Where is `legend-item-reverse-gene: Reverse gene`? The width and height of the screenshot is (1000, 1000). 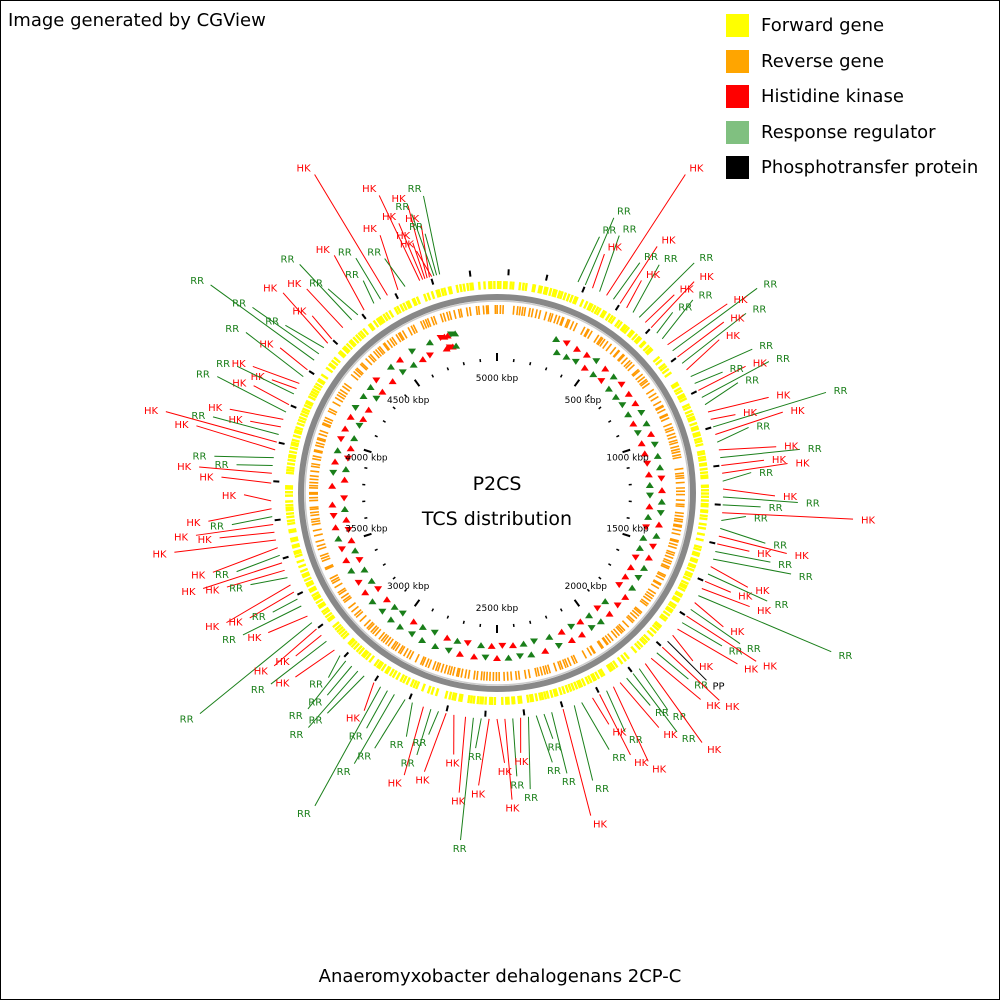 legend-item-reverse-gene: Reverse gene is located at coordinates (852, 62).